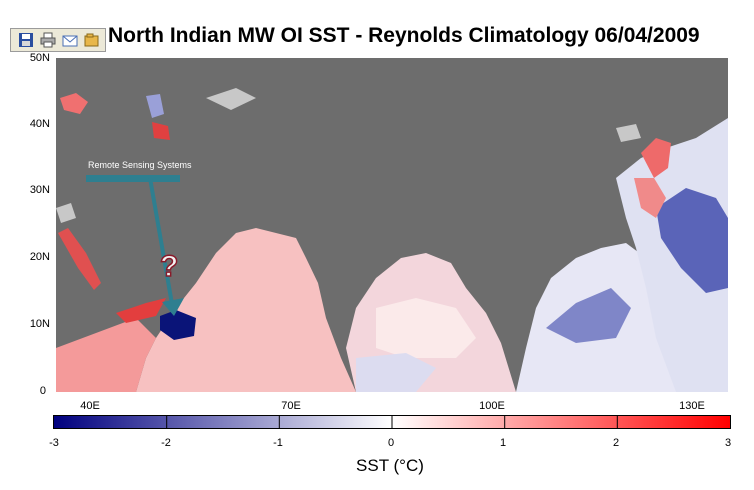 The image size is (754, 490). I want to click on x-tick-label: 100E, so click(492, 406).